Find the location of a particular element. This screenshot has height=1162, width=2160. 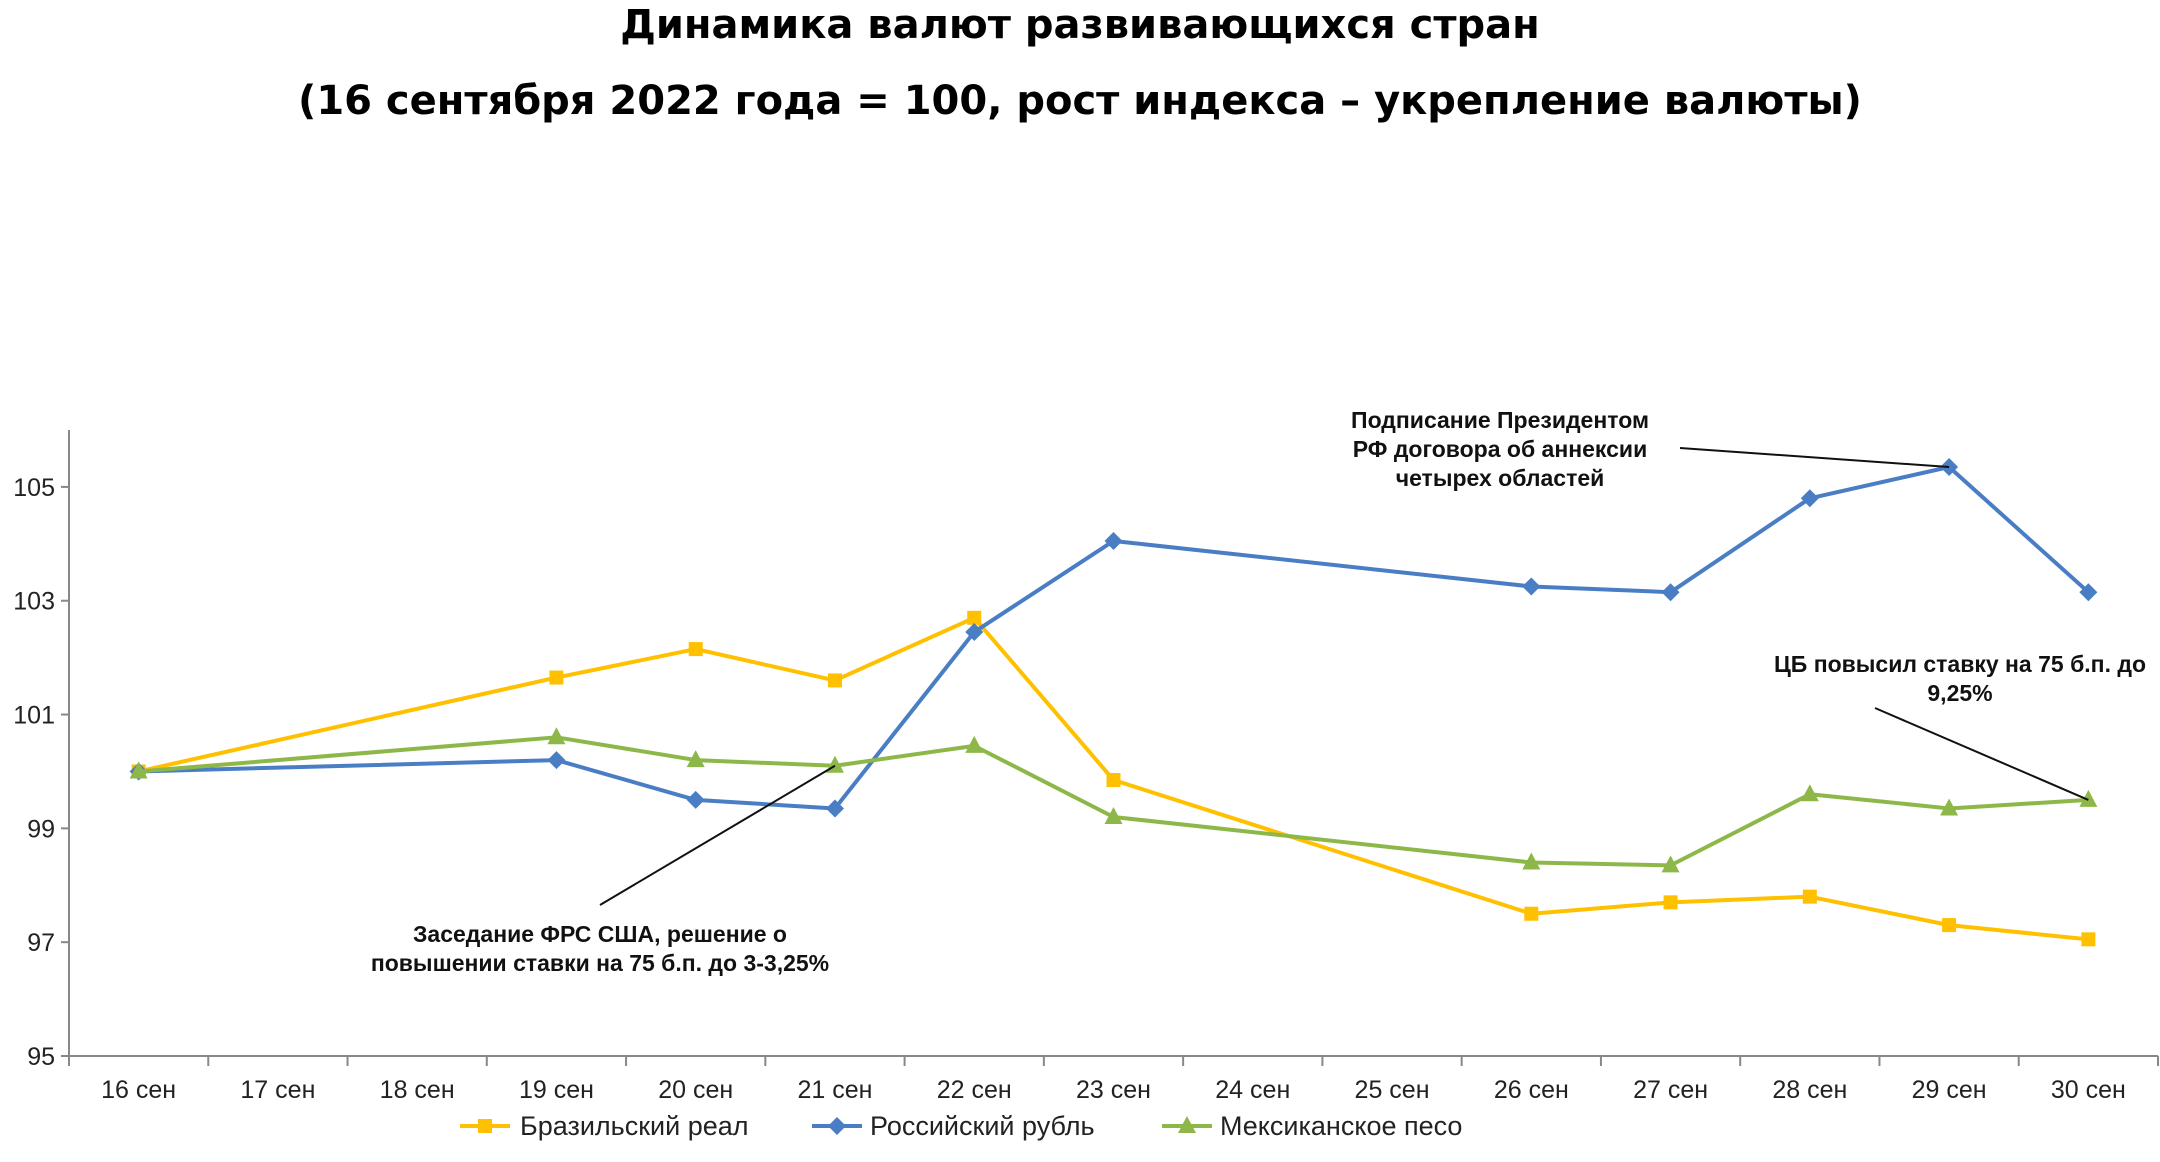

annotation-text: четырех областей is located at coordinates (1500, 478).